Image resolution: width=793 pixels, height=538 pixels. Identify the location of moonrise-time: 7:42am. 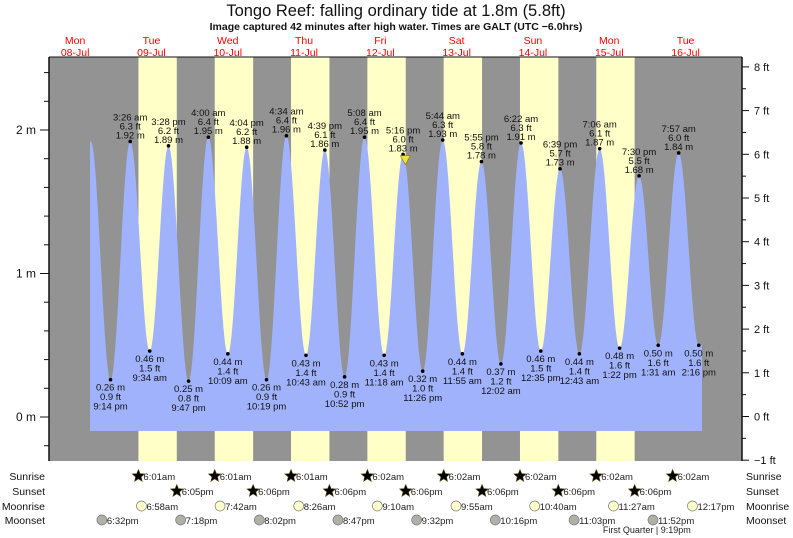
(241, 507).